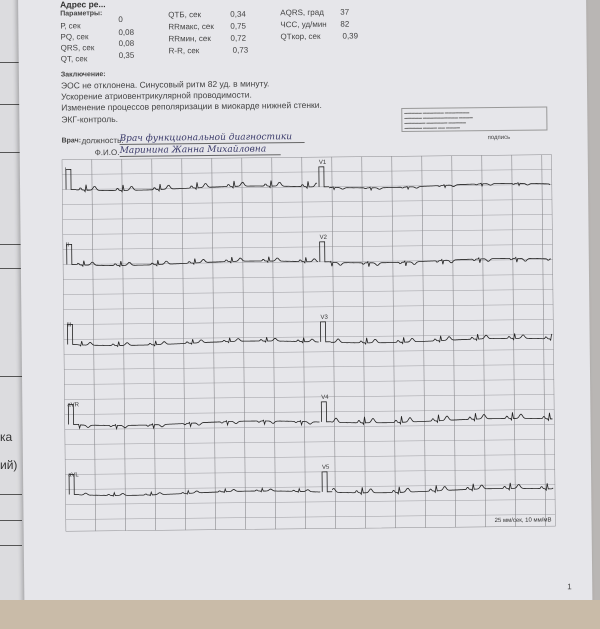 The width and height of the screenshot is (600, 629). What do you see at coordinates (200, 491) in the screenshot?
I see `ecg-trace-aVL` at bounding box center [200, 491].